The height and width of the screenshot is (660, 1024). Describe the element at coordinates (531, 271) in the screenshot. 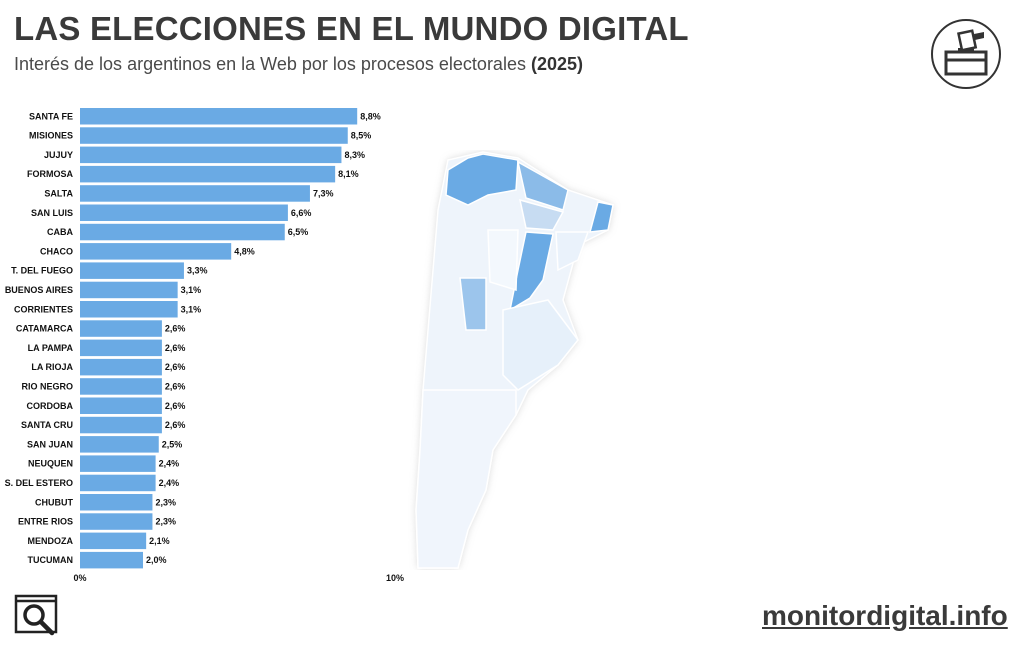

I see `map-santa-fe` at that location.